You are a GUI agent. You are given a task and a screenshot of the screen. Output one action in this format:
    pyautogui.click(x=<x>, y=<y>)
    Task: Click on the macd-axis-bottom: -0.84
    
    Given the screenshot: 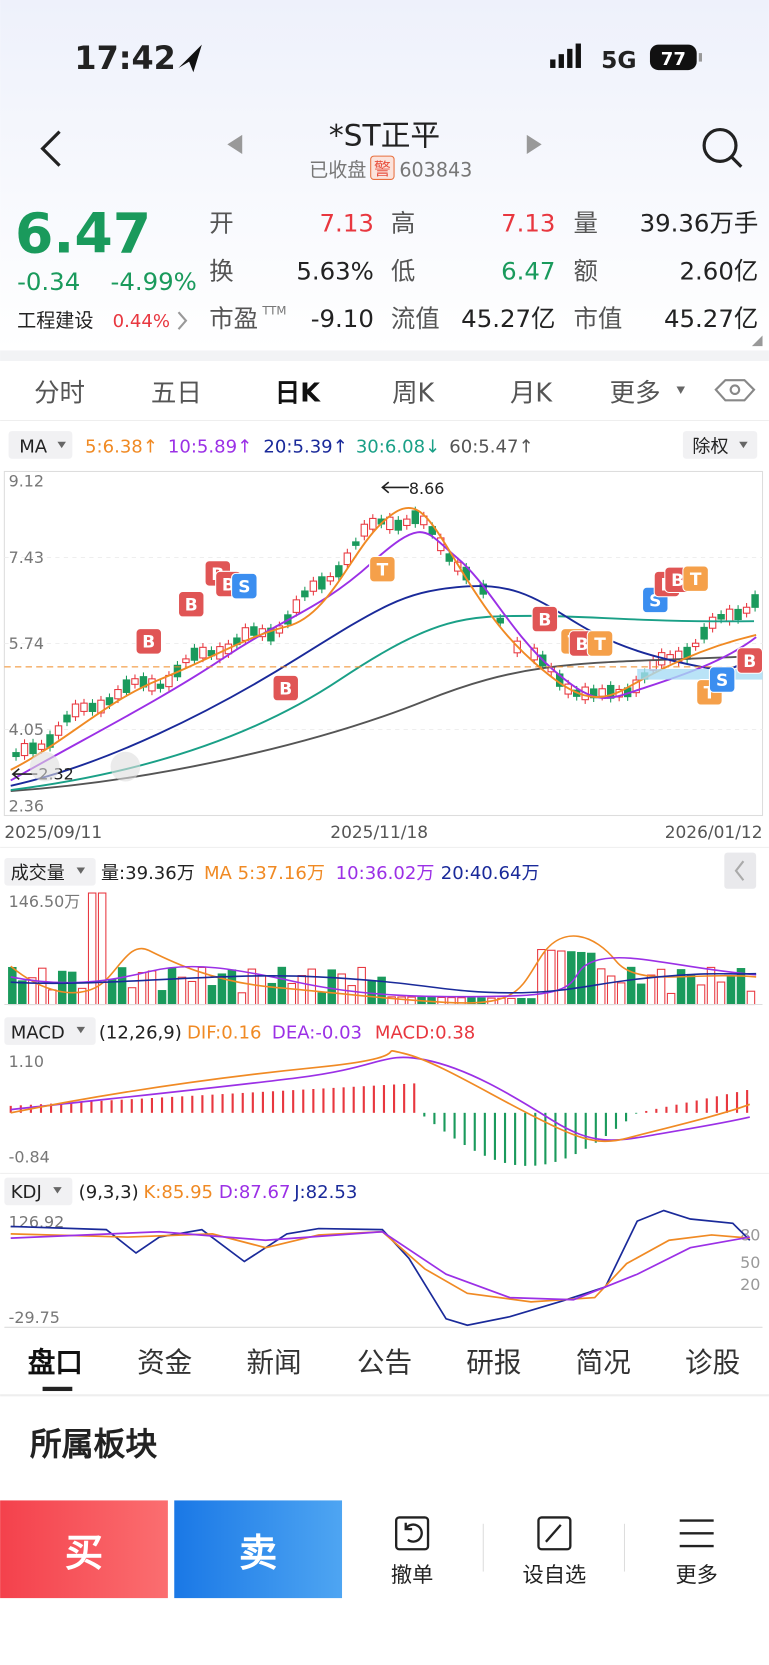 What is the action you would take?
    pyautogui.click(x=29, y=1157)
    